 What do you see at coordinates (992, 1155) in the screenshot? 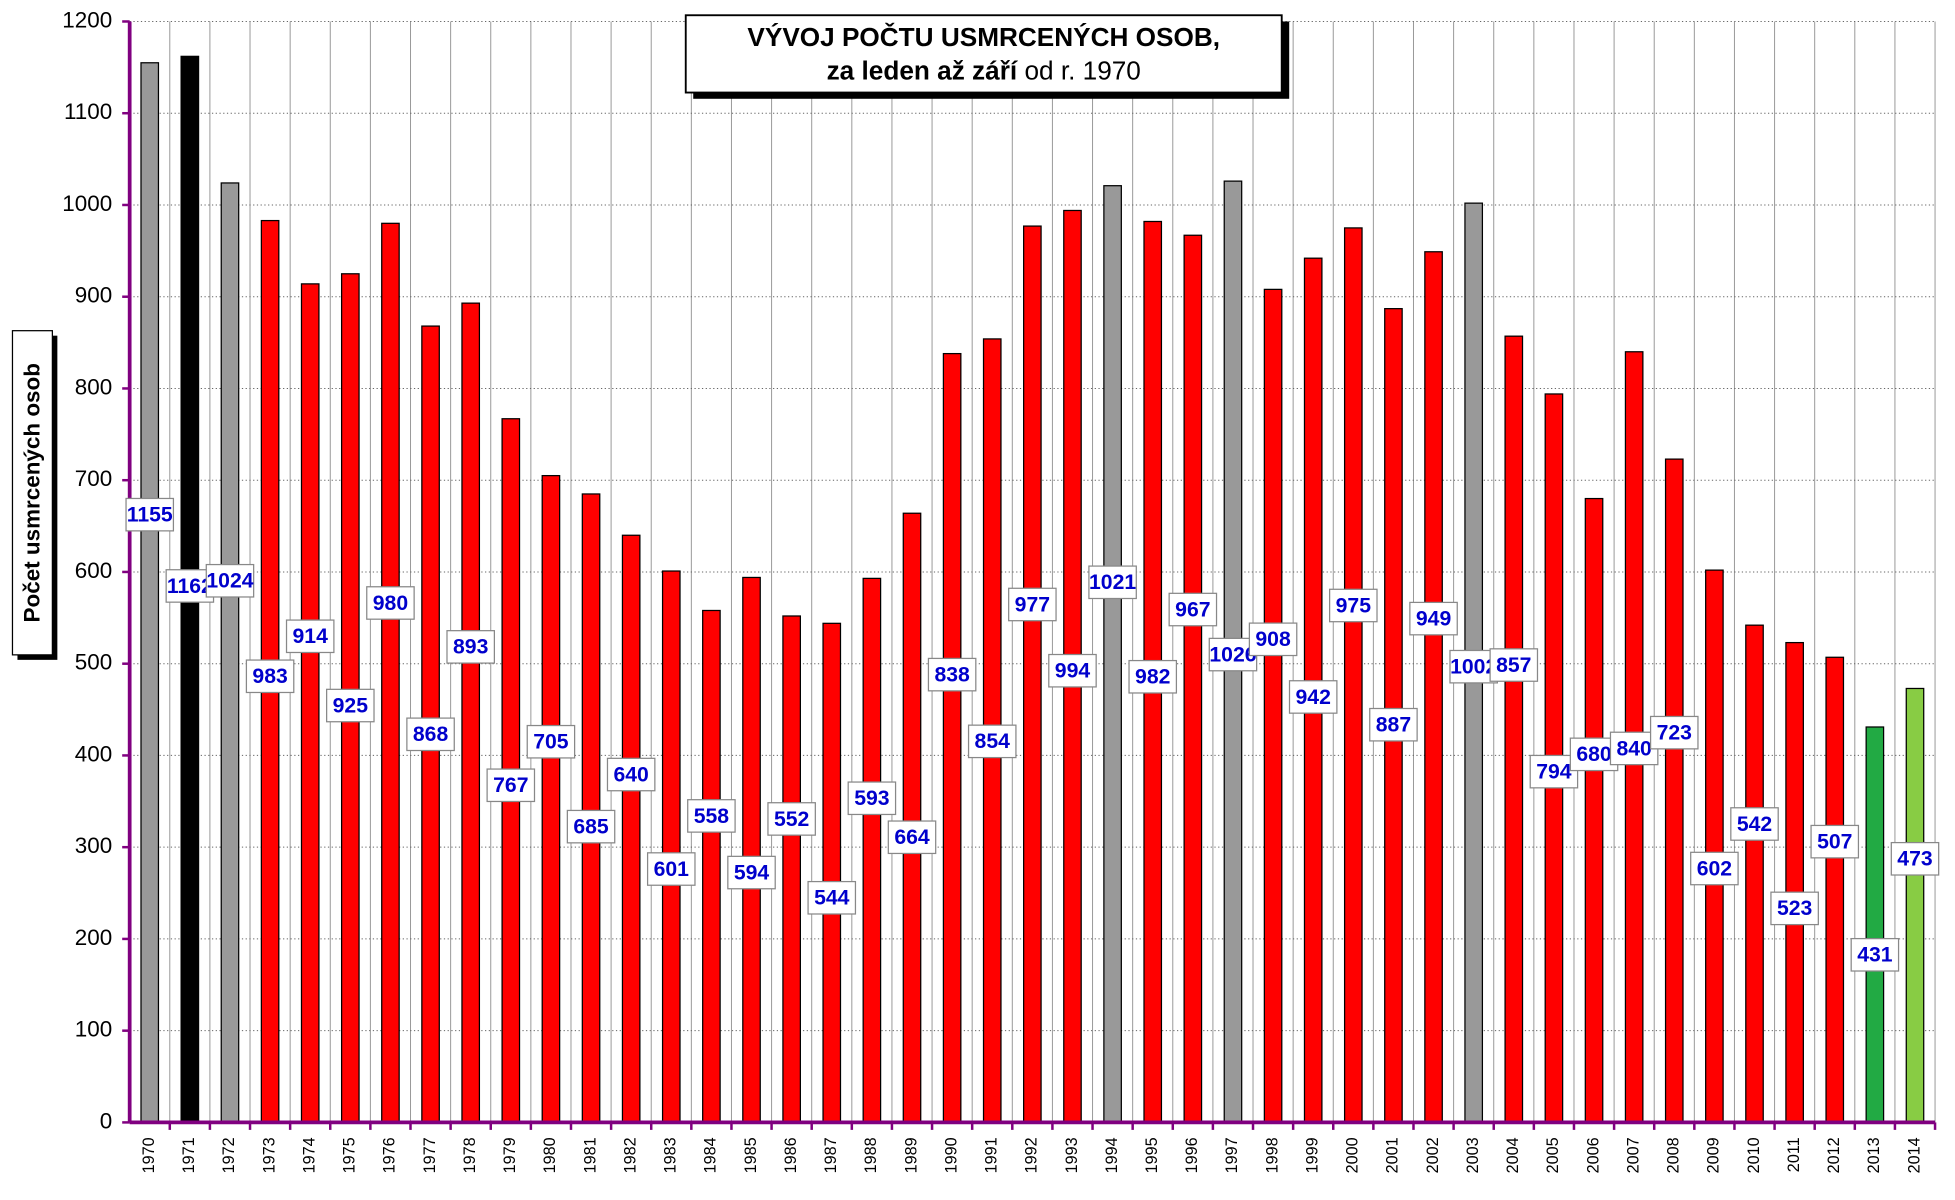
I see `x-tick-label: 1991` at bounding box center [992, 1155].